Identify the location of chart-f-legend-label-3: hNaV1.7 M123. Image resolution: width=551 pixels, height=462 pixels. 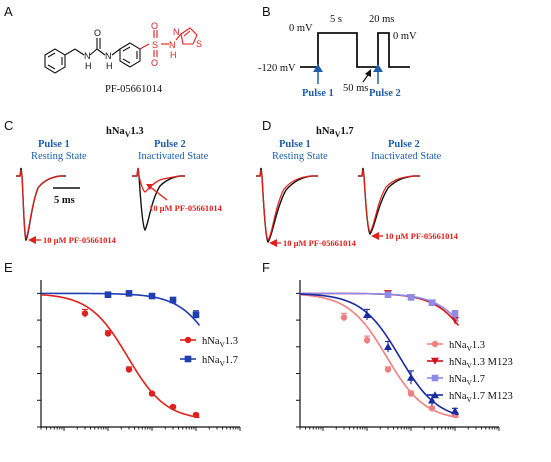
(481, 397).